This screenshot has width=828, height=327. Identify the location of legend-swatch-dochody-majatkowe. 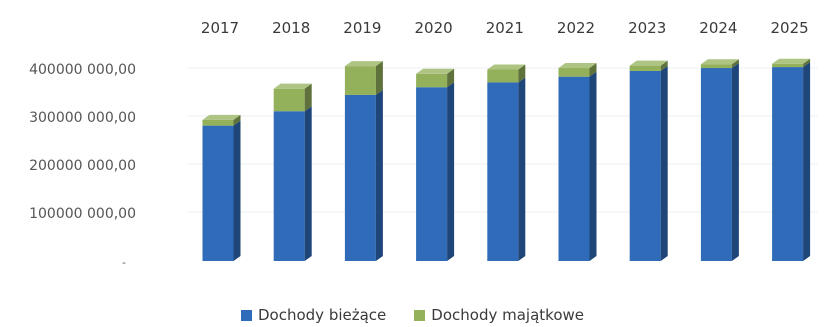
(420, 315).